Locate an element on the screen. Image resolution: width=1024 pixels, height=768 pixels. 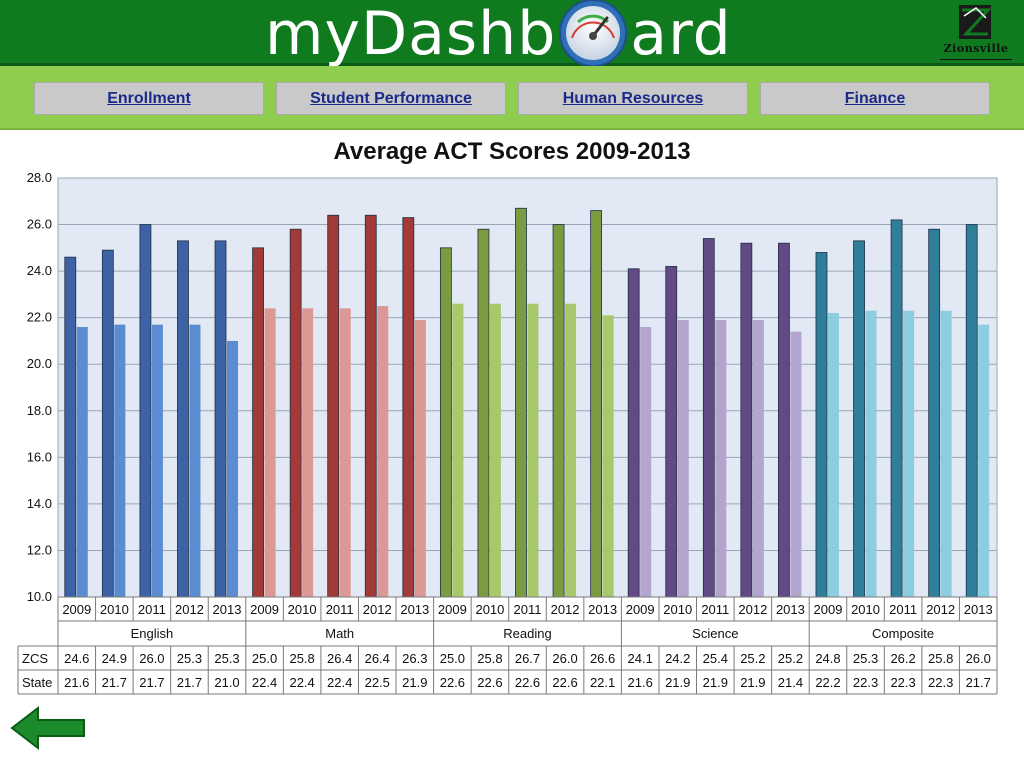
y-tick-label: 24.0 is located at coordinates (39, 270).